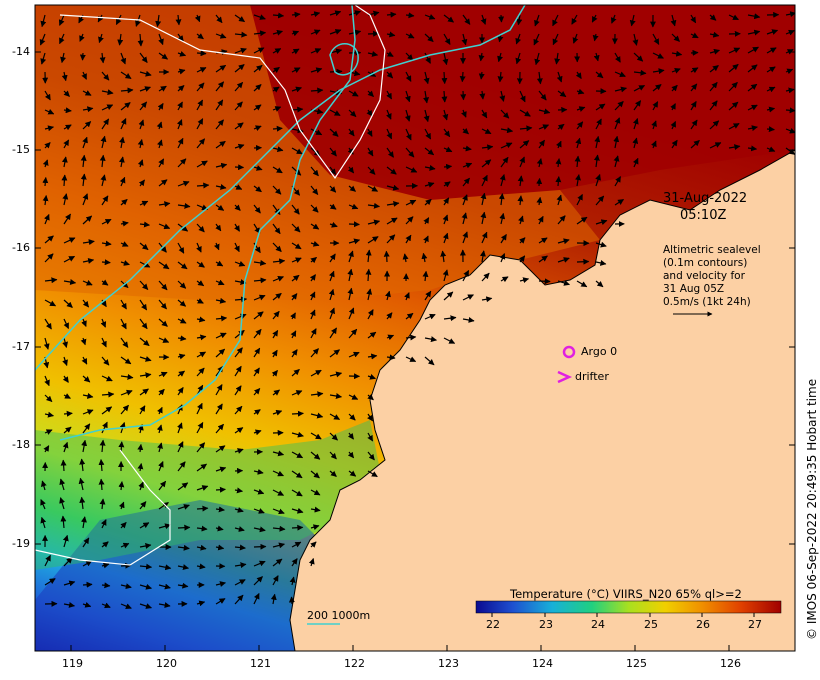 The width and height of the screenshot is (820, 680). I want to click on legend-line-5: 0.5m/s (1kt 24h), so click(707, 302).